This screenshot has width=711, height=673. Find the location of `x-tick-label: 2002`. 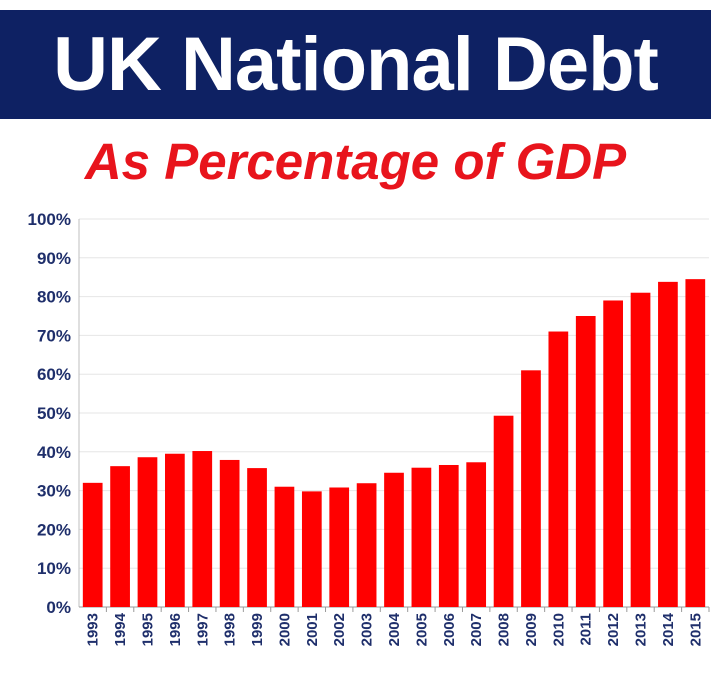

x-tick-label: 2002 is located at coordinates (339, 629).